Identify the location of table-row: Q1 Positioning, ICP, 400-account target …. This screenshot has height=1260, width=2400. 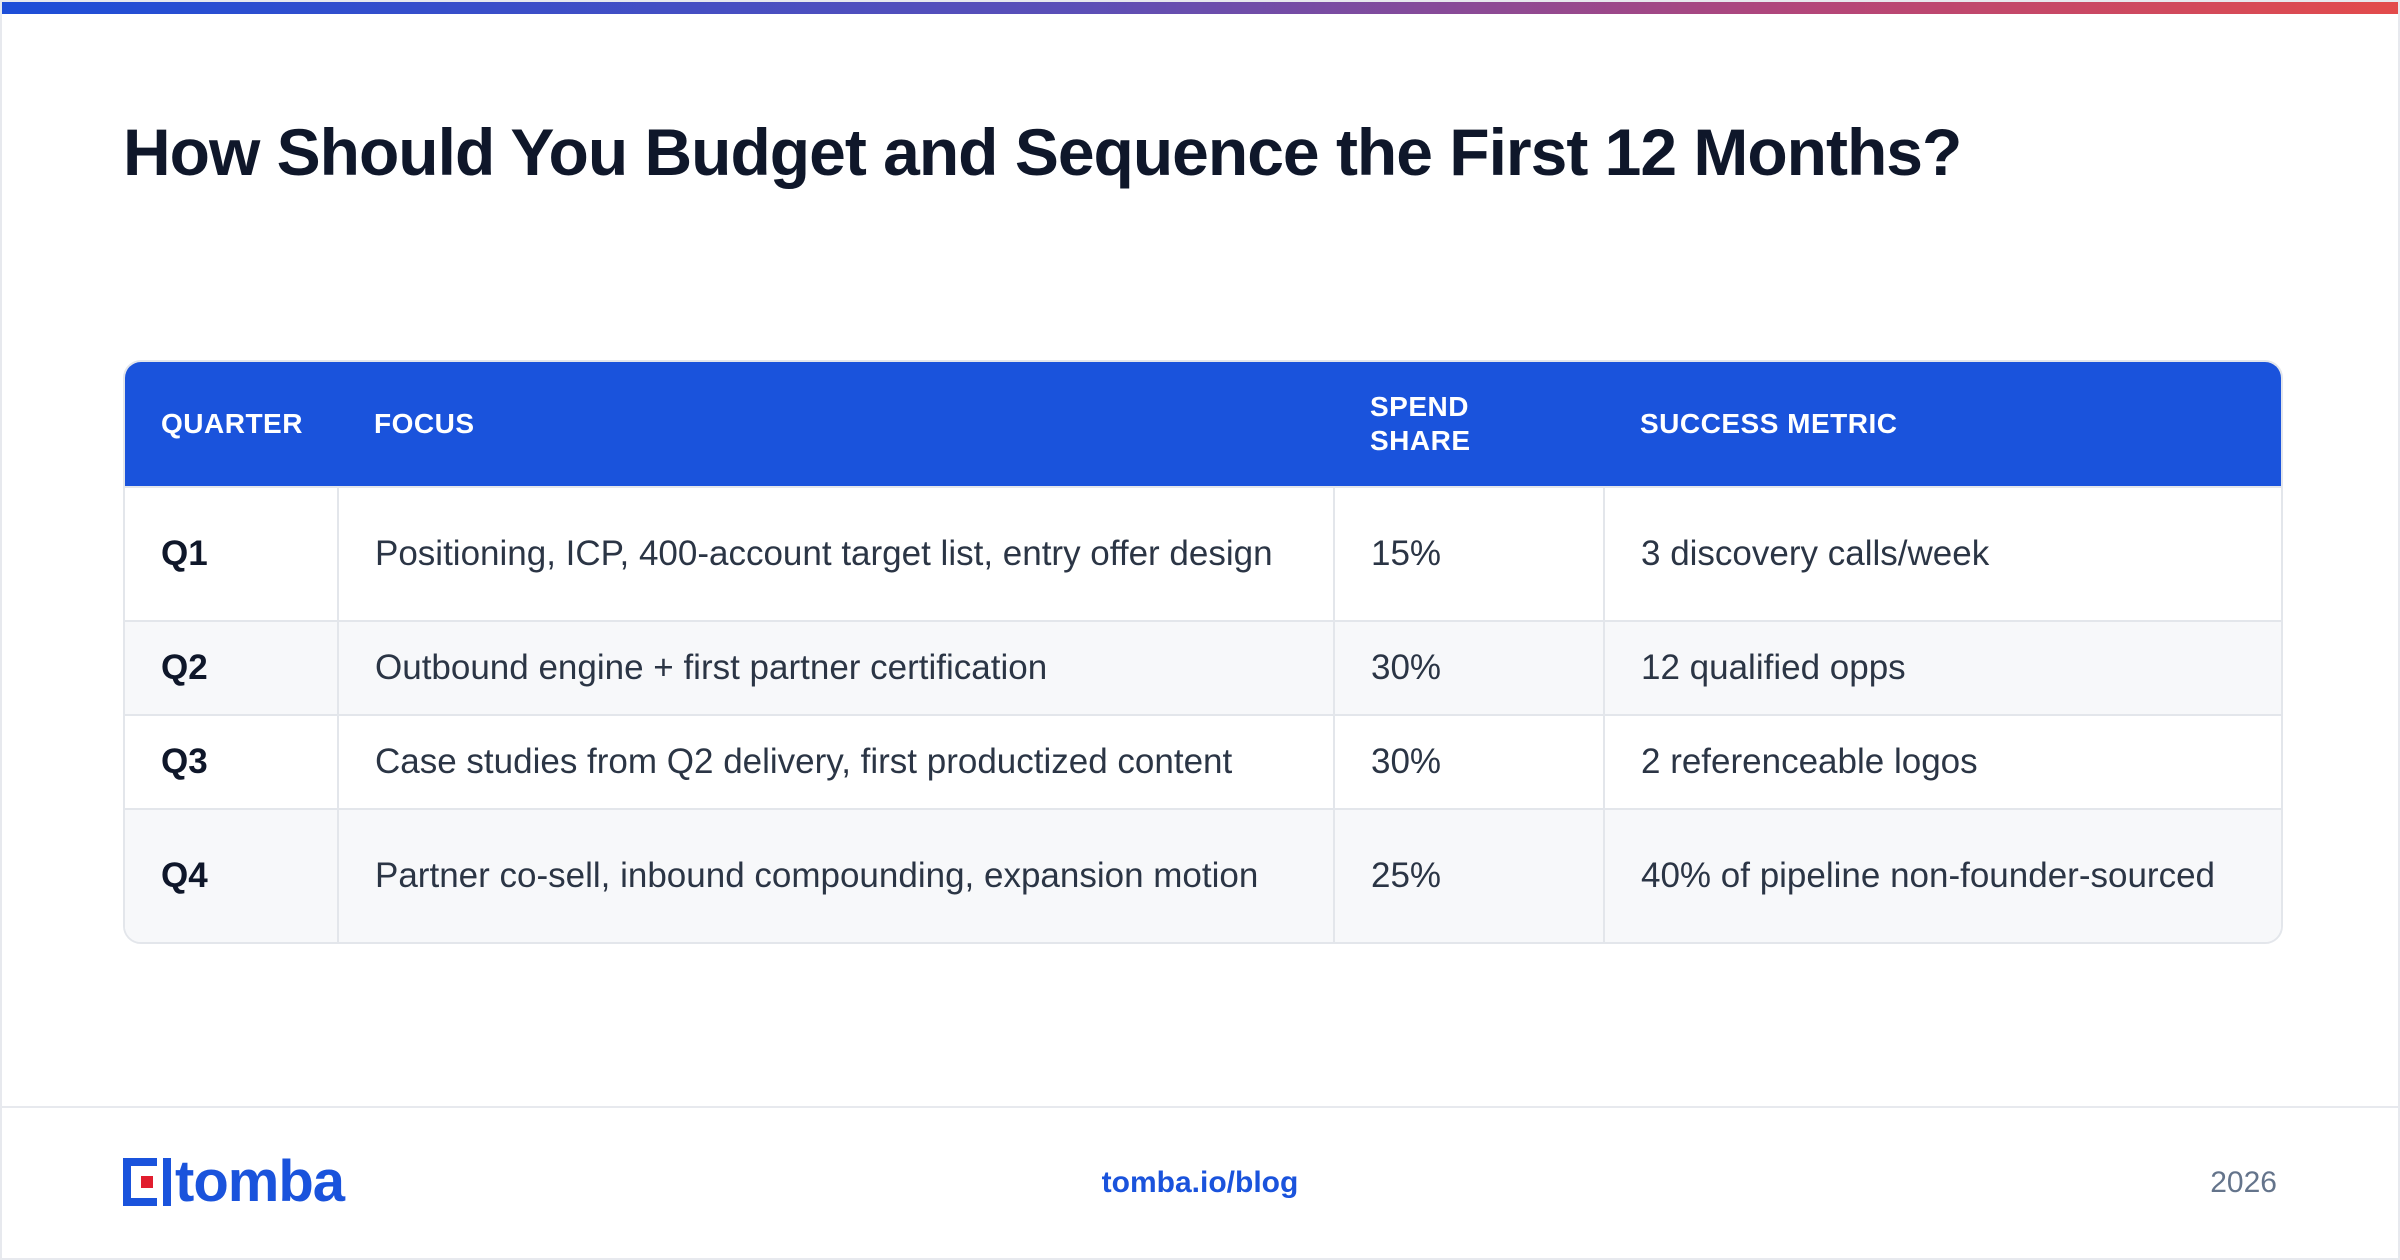
(1203, 553).